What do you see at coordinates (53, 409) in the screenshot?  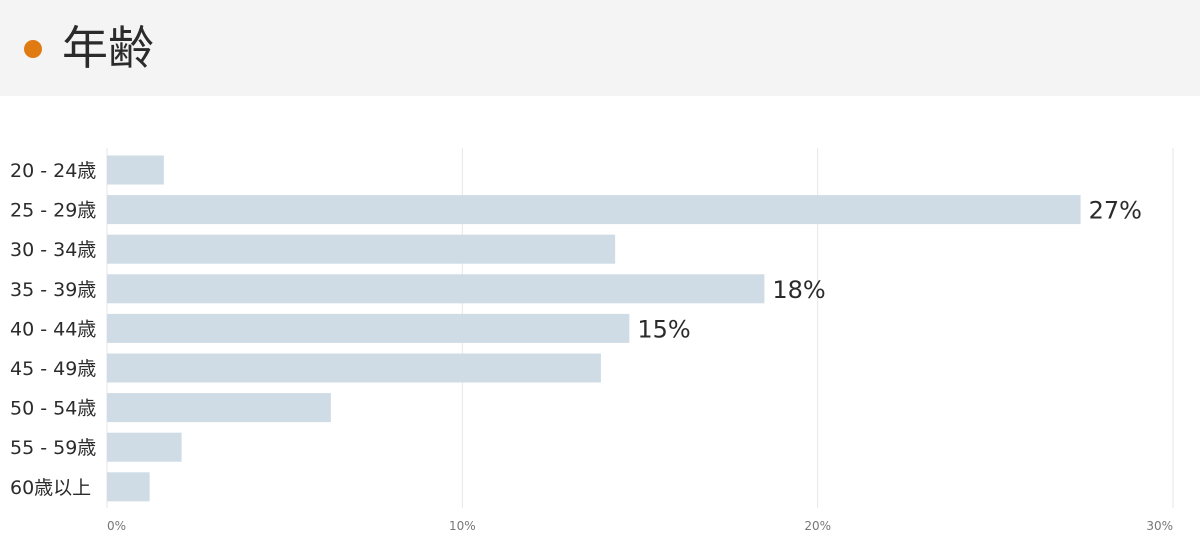 I see `category-label: 50 - 54歳` at bounding box center [53, 409].